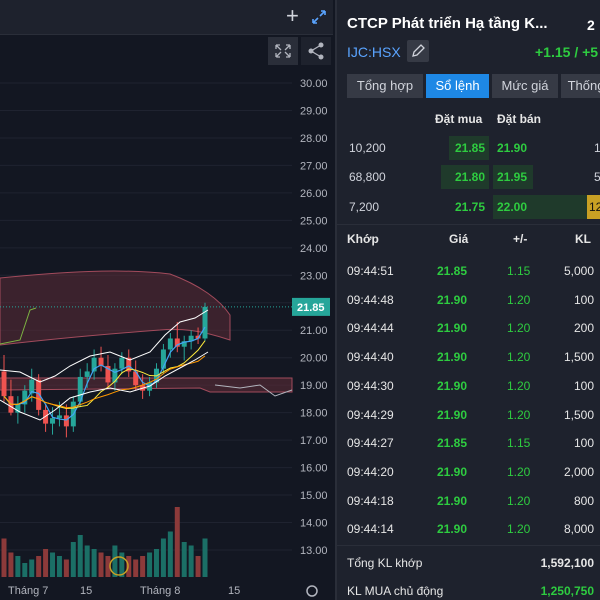 The width and height of the screenshot is (600, 600). I want to click on tab-tong-hop: Tổng hợp, so click(385, 86).